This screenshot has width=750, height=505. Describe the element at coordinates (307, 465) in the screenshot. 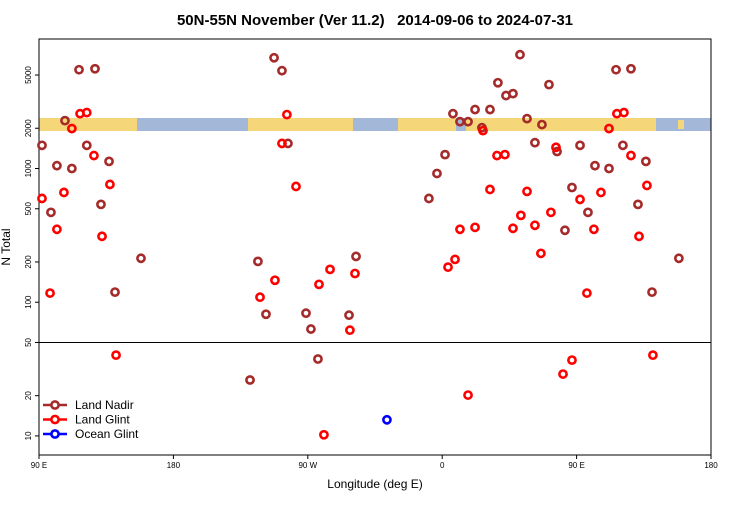

I see `x-tick-label: 90 W` at that location.